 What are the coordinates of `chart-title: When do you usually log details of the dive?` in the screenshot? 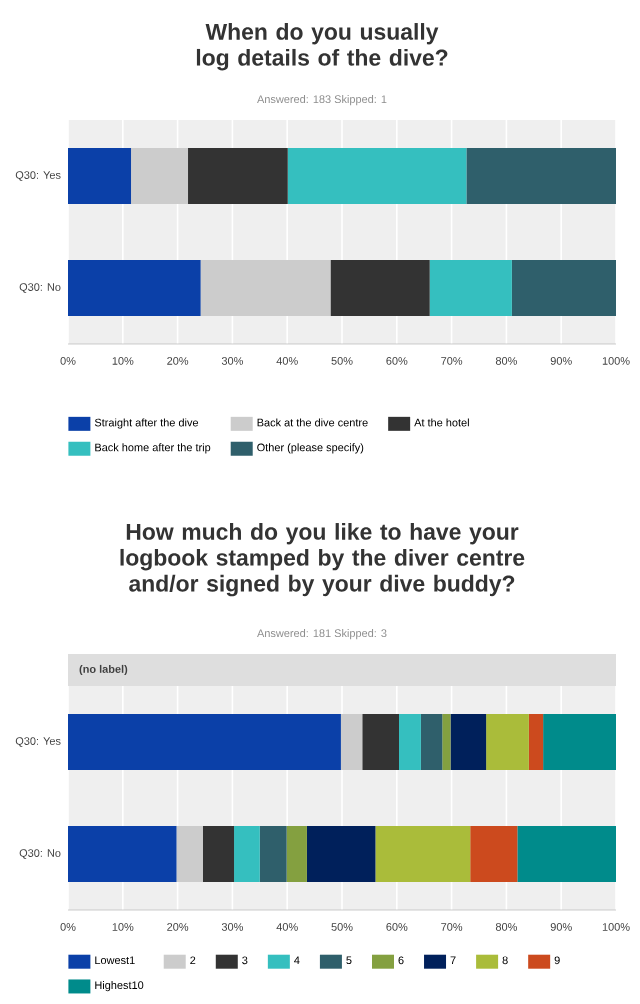 It's located at (322, 47).